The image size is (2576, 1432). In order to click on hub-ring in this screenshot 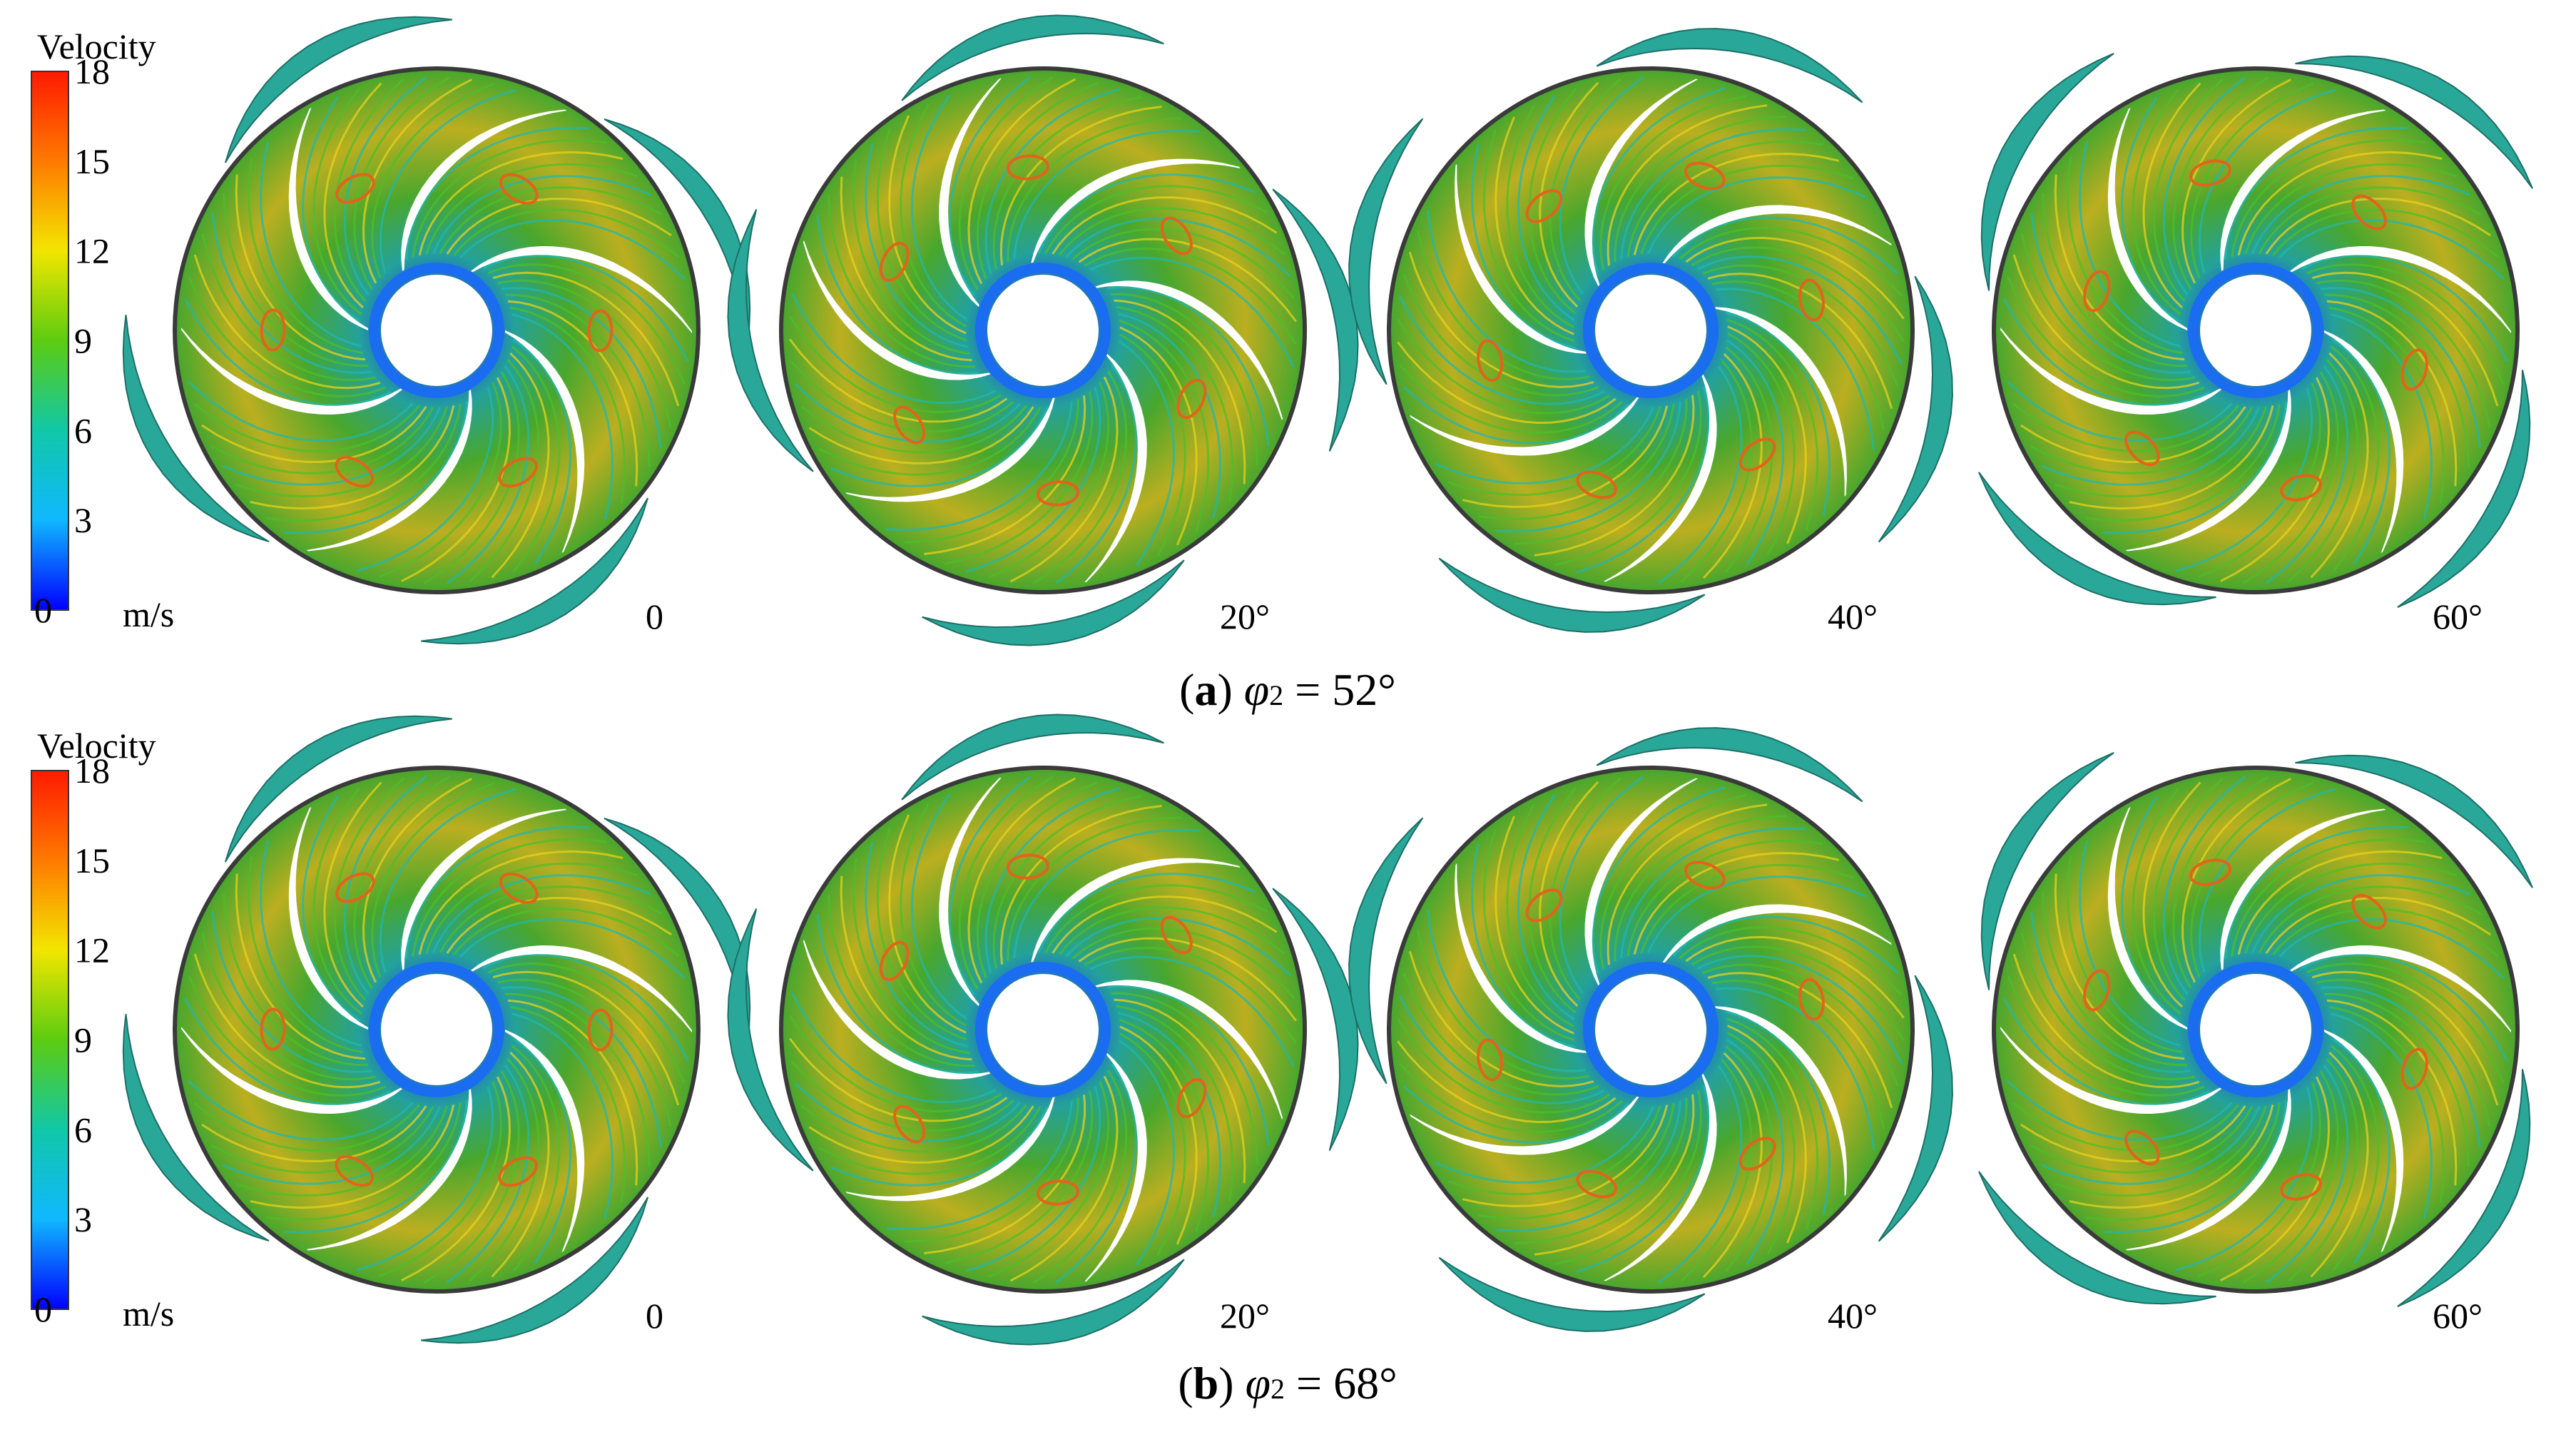, I will do `click(2255, 330)`.